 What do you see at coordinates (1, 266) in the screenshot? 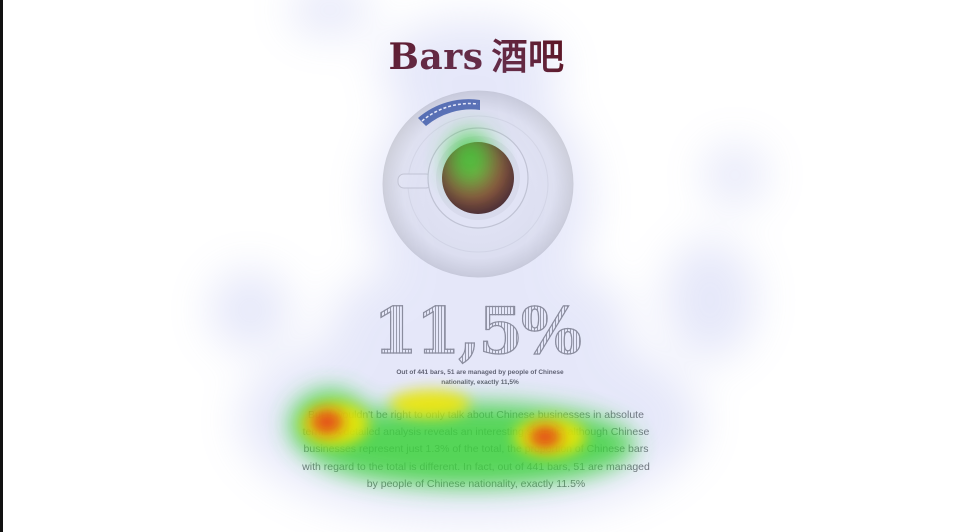
I see `window-left-edge` at bounding box center [1, 266].